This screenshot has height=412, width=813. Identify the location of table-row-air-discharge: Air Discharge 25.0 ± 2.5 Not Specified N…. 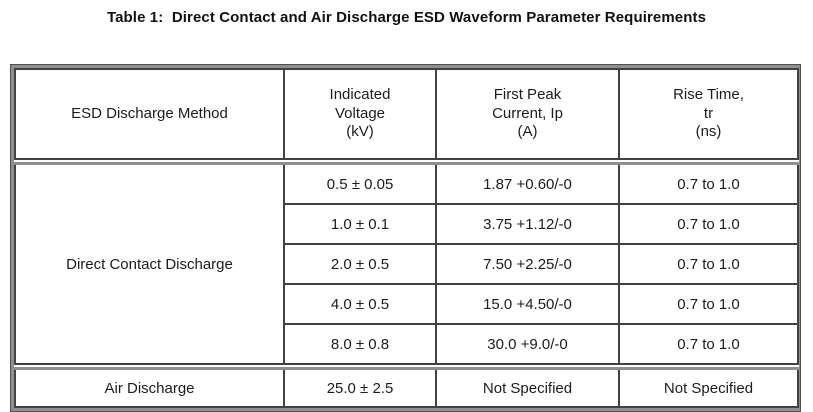
(406, 387).